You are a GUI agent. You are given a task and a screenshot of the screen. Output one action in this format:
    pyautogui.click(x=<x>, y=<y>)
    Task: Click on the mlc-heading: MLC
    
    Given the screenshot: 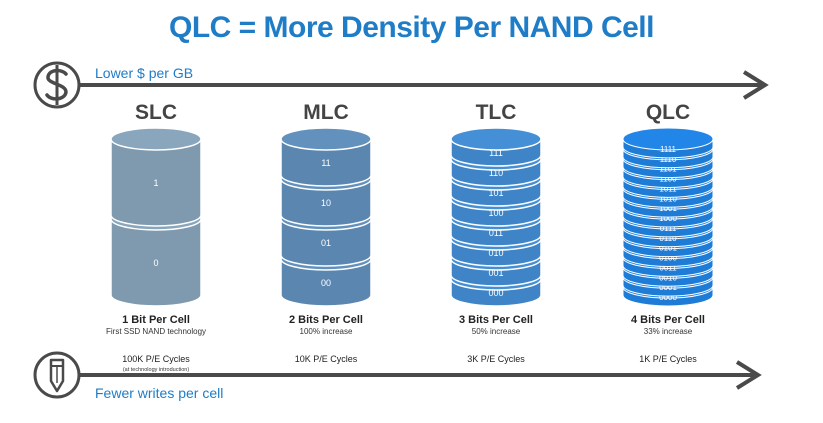 What is the action you would take?
    pyautogui.click(x=326, y=112)
    